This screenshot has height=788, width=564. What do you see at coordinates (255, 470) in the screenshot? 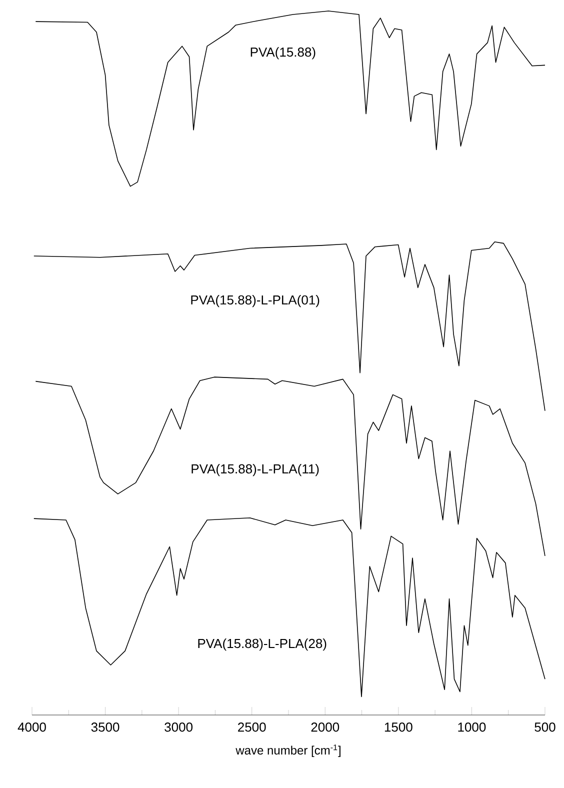
I see `text: PVA(15.88)-L-PLA(11)` at bounding box center [255, 470].